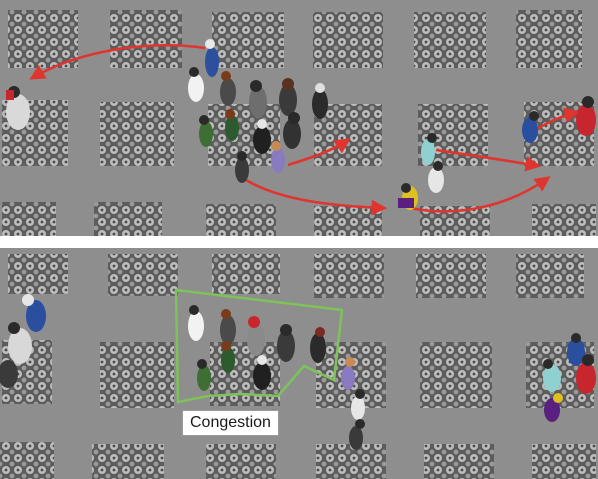  I want to click on congestion-label: Congestion, so click(230, 423).